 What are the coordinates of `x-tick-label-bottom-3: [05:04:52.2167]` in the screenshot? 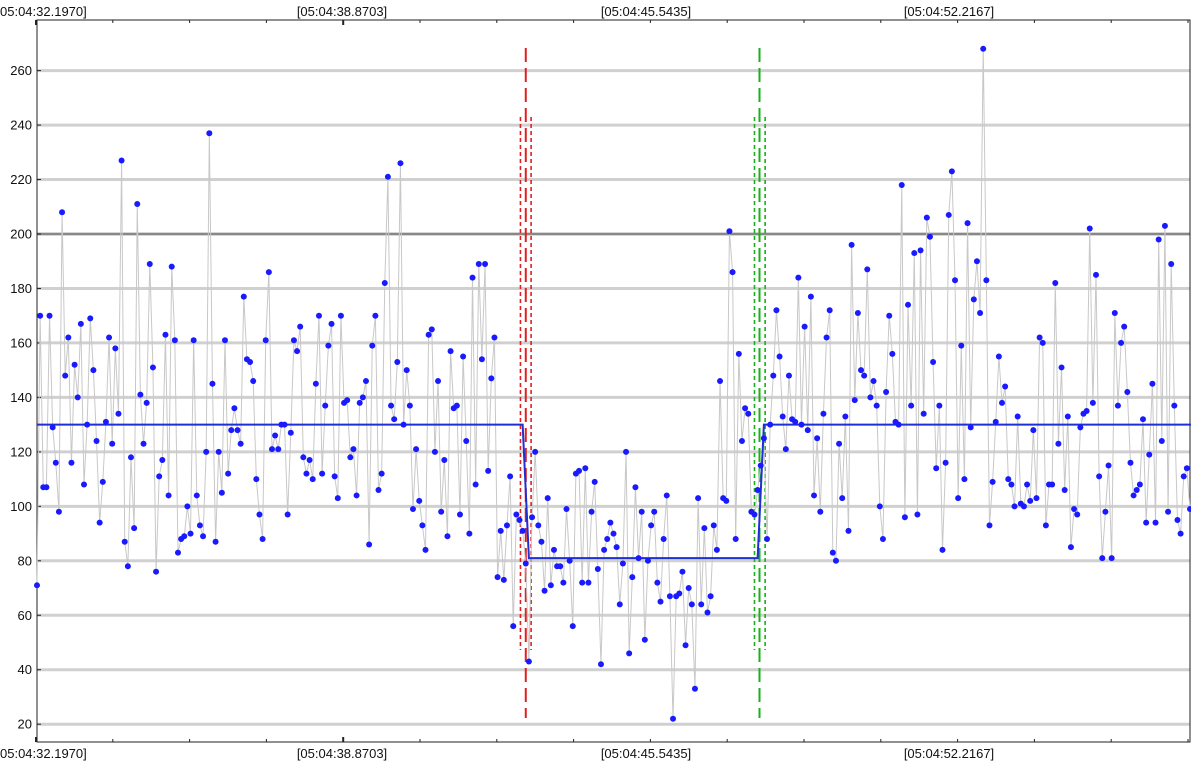 It's located at (949, 753).